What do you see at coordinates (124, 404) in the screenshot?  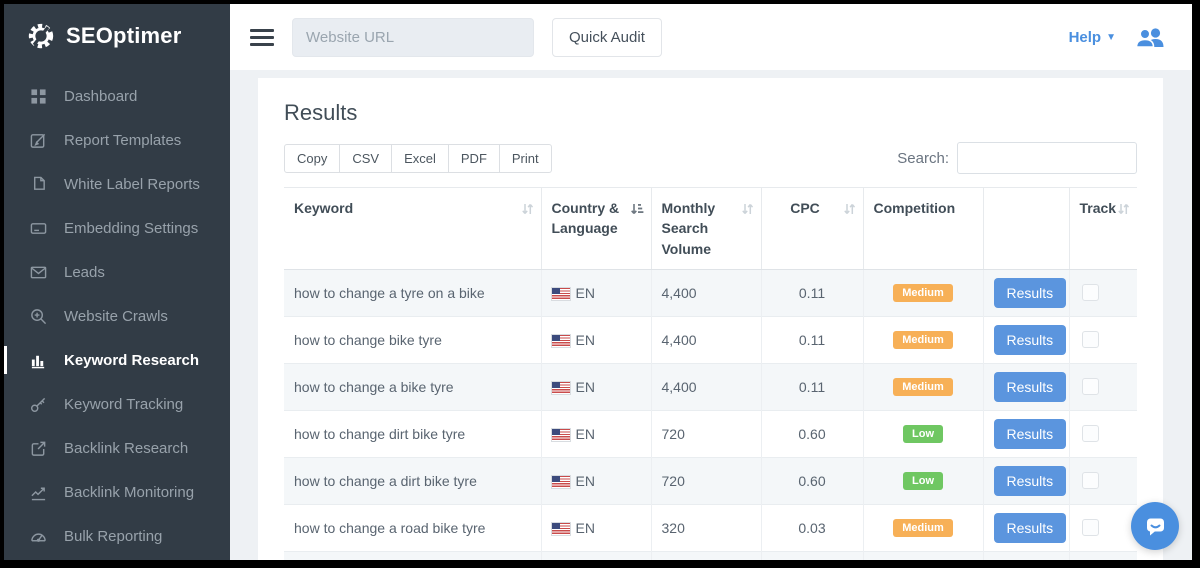 I see `sidebar-item-label: Keyword Tracking` at bounding box center [124, 404].